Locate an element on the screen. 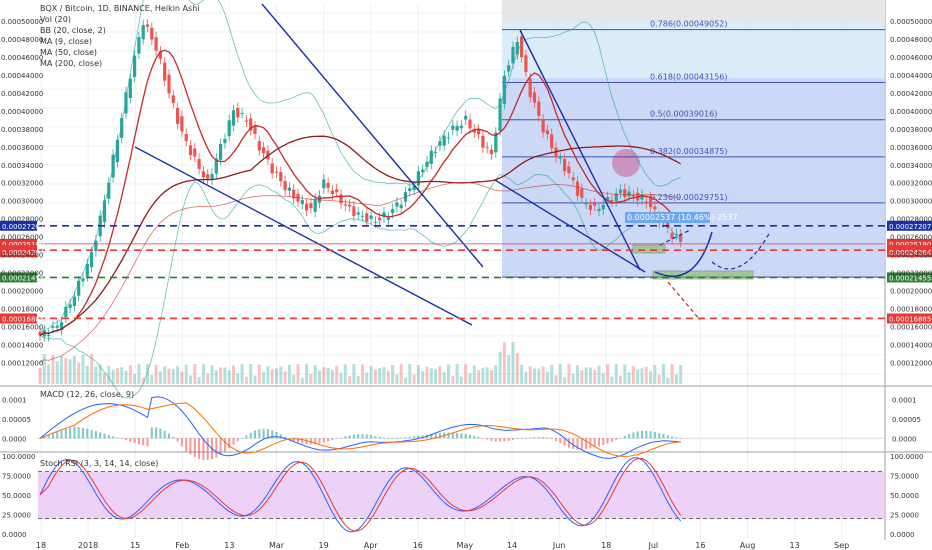 The width and height of the screenshot is (932, 550). macd-line is located at coordinates (360, 427).